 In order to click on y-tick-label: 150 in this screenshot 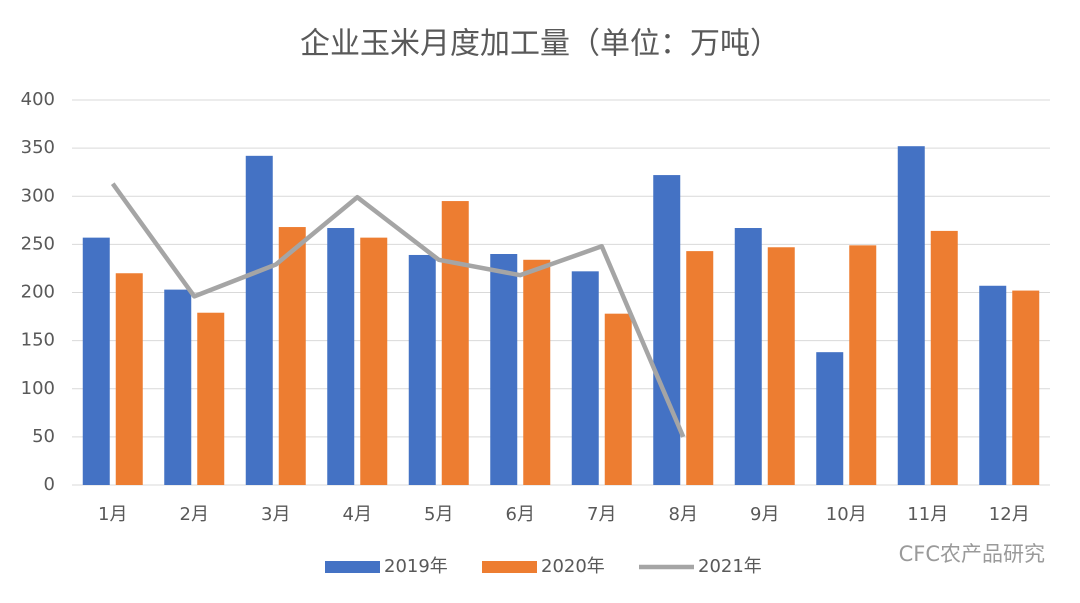, I will do `click(38, 340)`.